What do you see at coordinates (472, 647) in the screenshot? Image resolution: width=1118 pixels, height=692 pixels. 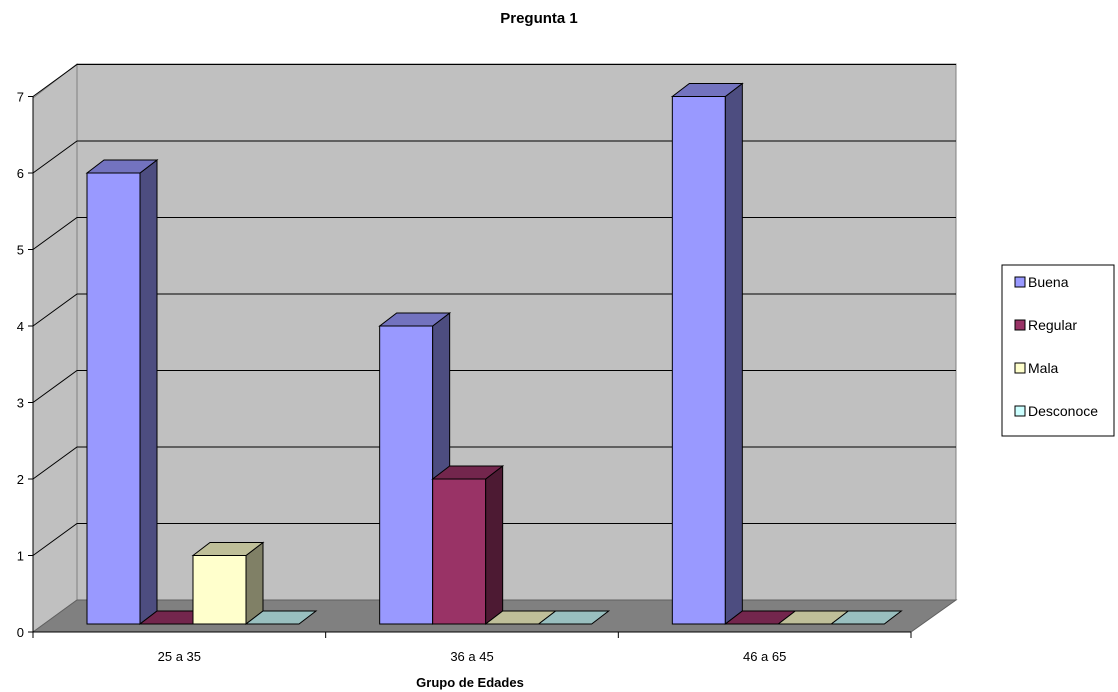 I see `x-axis: 25 a 35 36 a 45 46 a 65` at bounding box center [472, 647].